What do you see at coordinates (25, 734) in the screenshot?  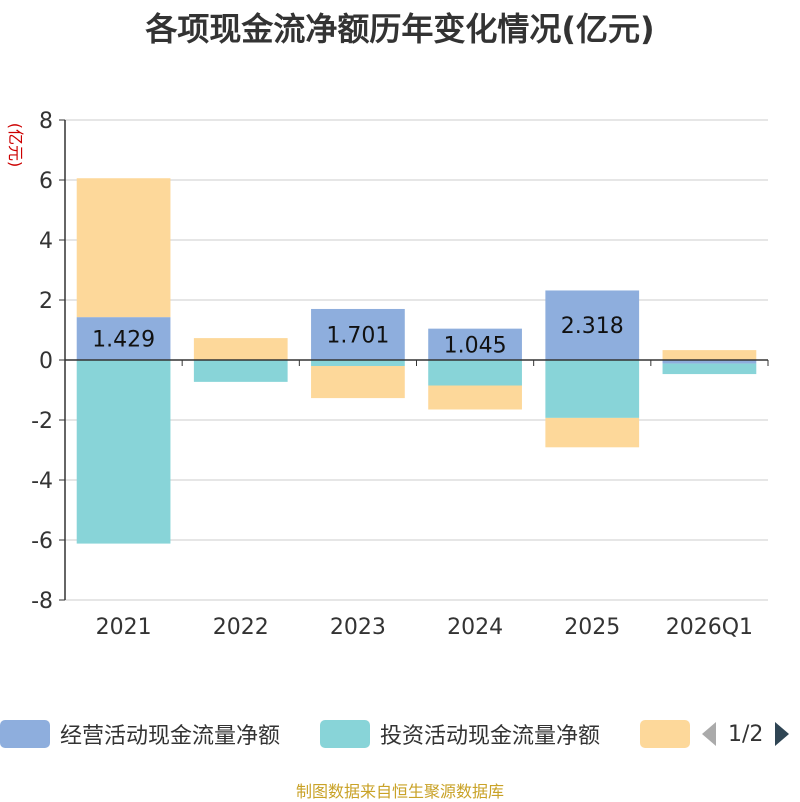 I see `legend-swatch-operating` at bounding box center [25, 734].